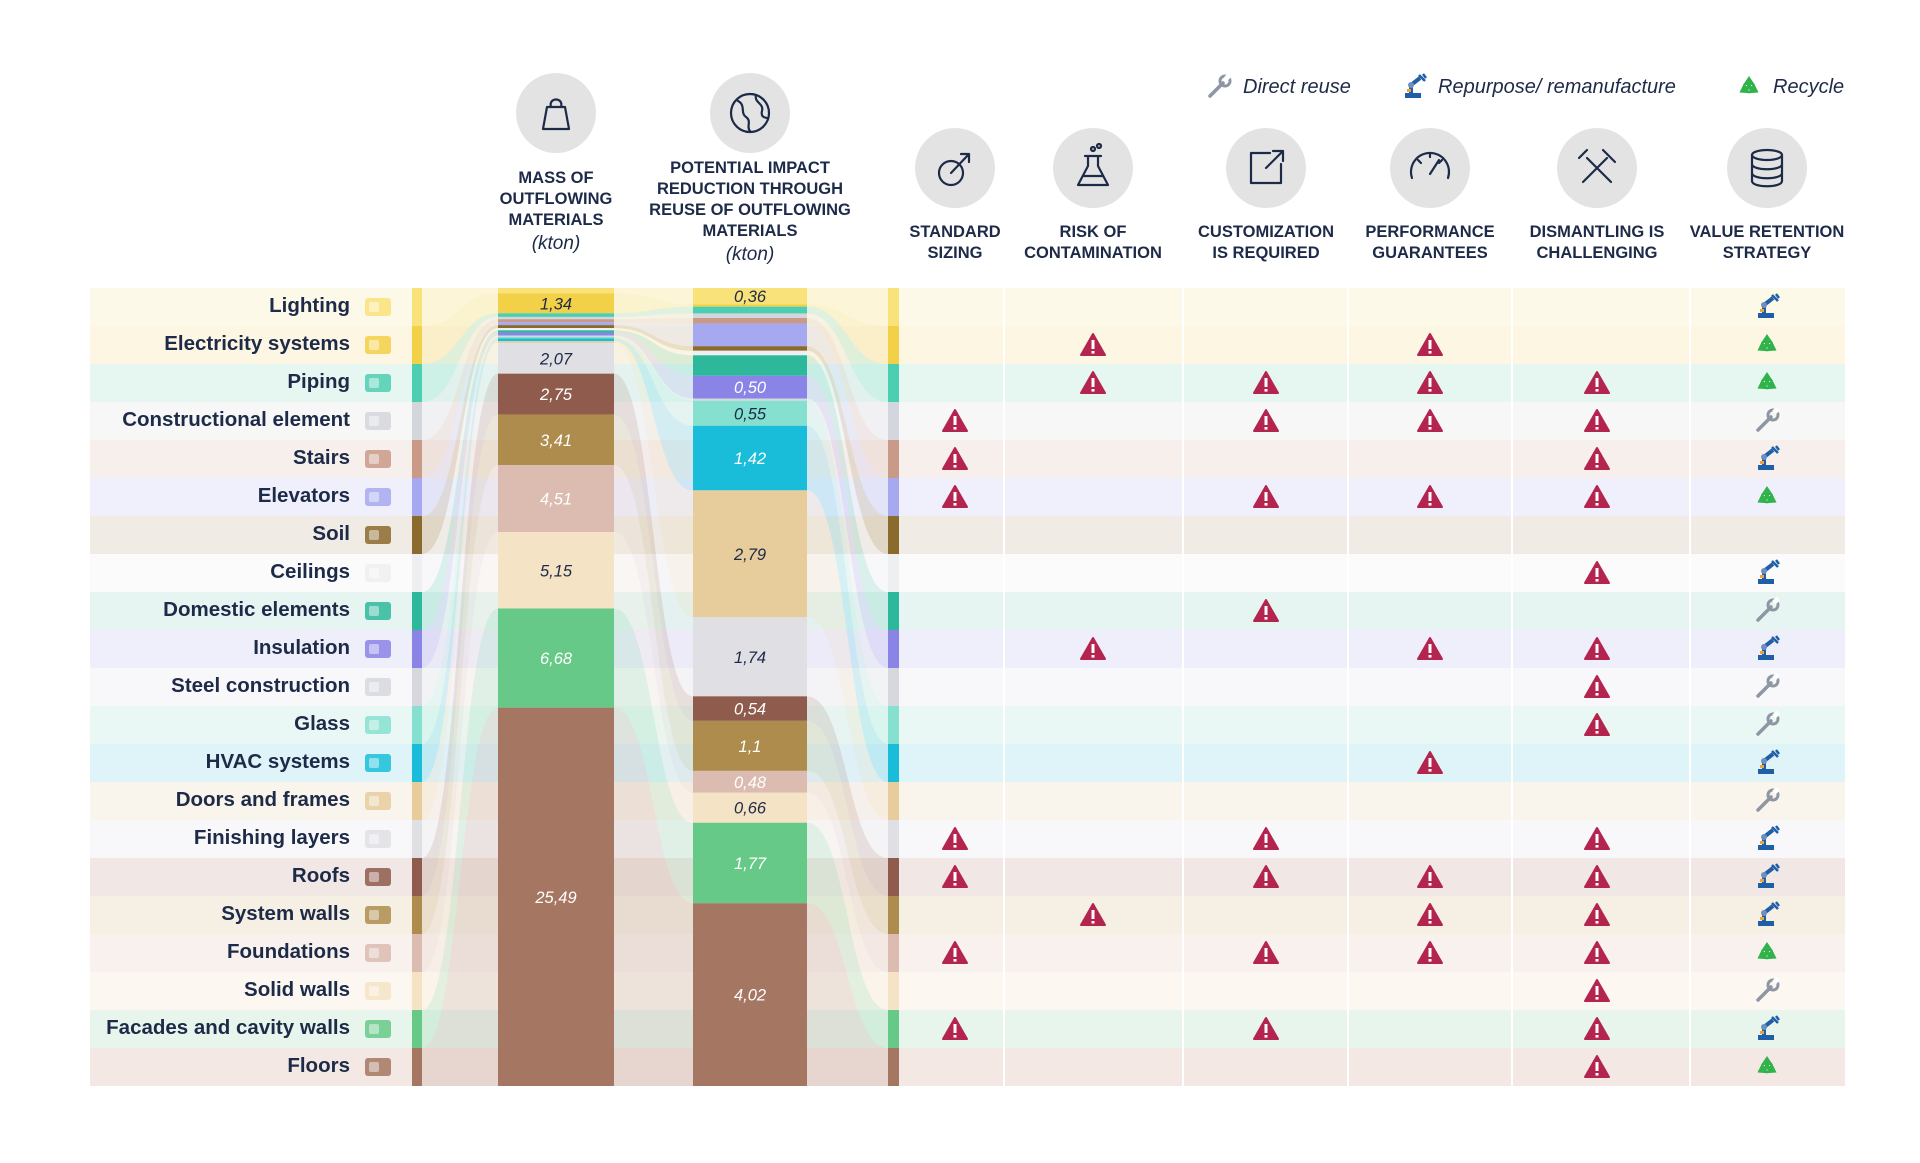 The image size is (1920, 1163). I want to click on bar-segment-constructional-element, so click(556, 318).